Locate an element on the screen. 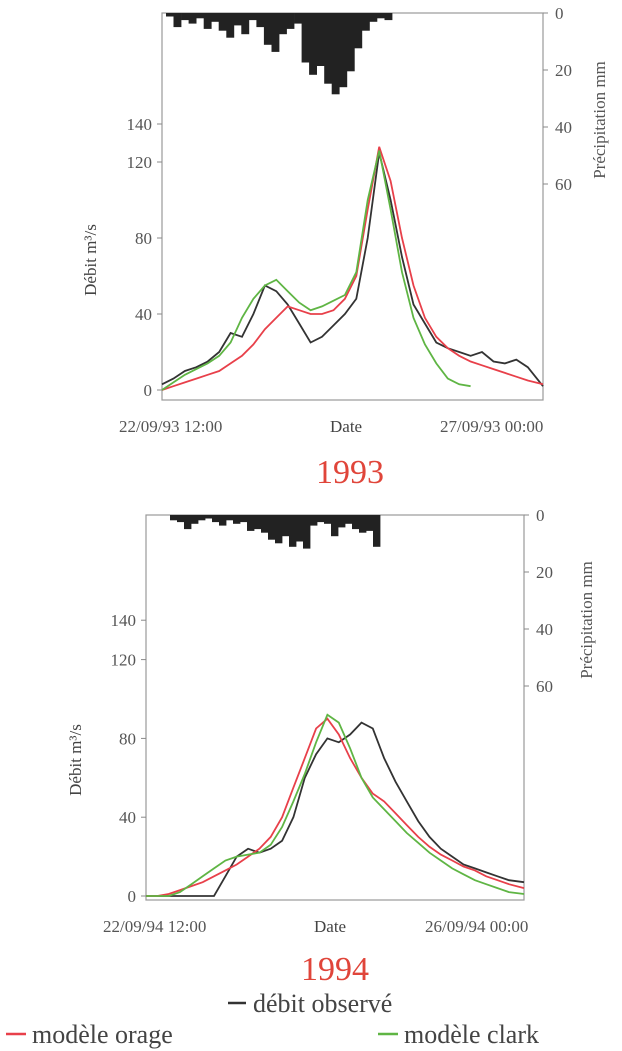  series-line-débit-observé is located at coordinates (352, 269).